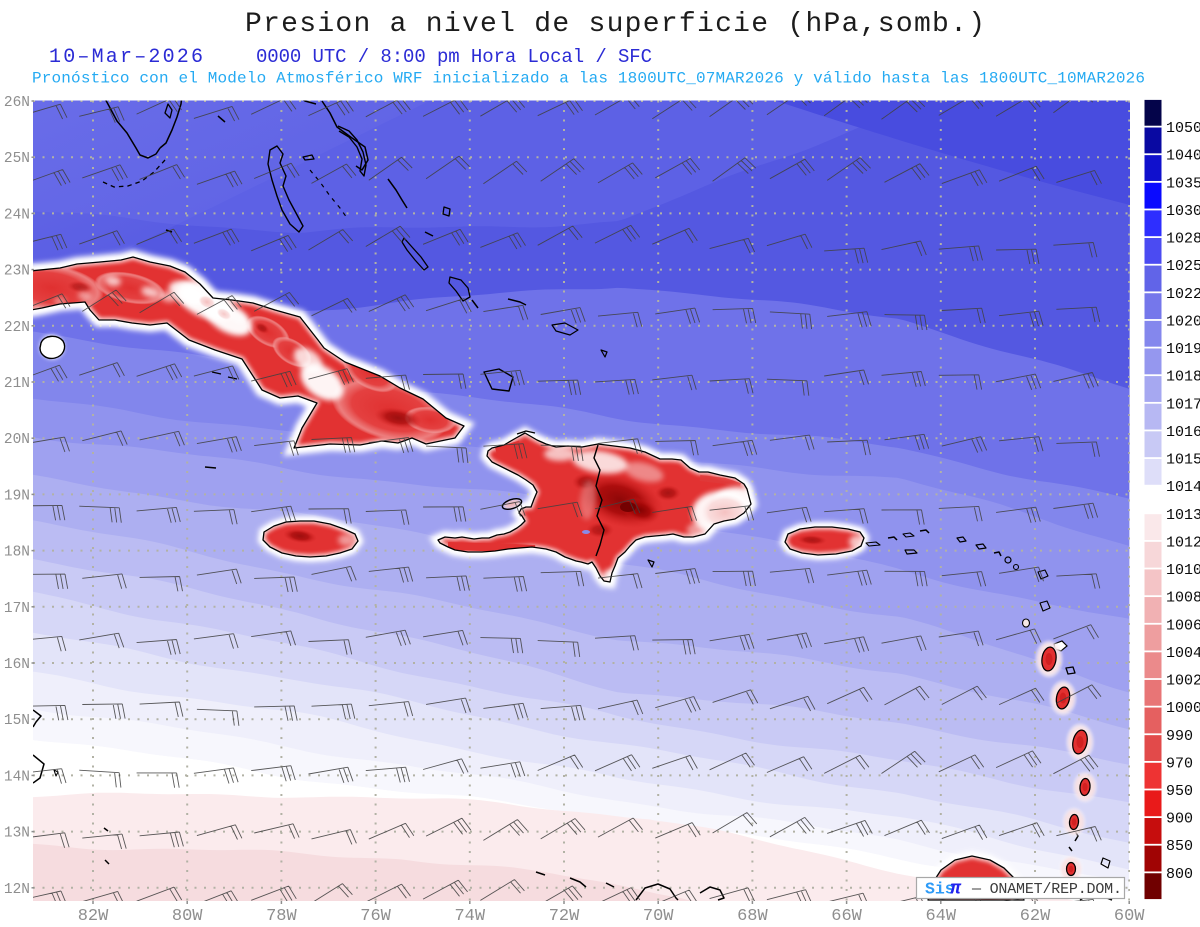  I want to click on svg-text: Sis, so click(940, 889).